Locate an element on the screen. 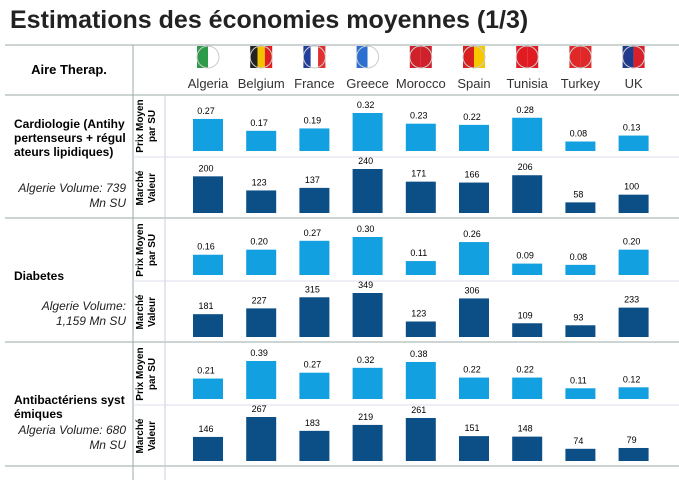 This screenshot has width=679, height=480. value-label: 0.16 is located at coordinates (206, 247).